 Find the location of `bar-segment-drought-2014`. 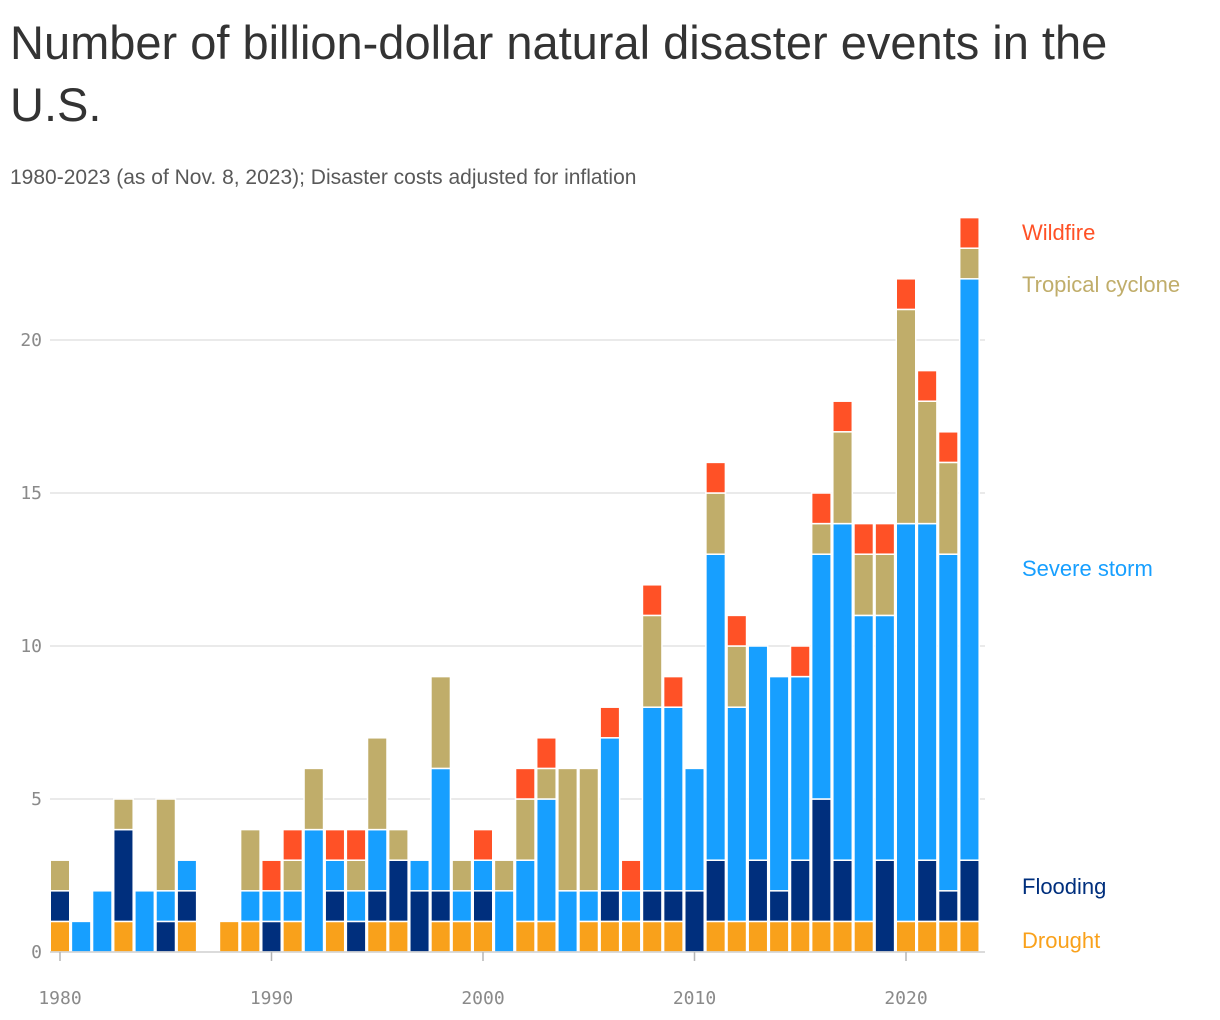

bar-segment-drought-2014 is located at coordinates (779, 936).